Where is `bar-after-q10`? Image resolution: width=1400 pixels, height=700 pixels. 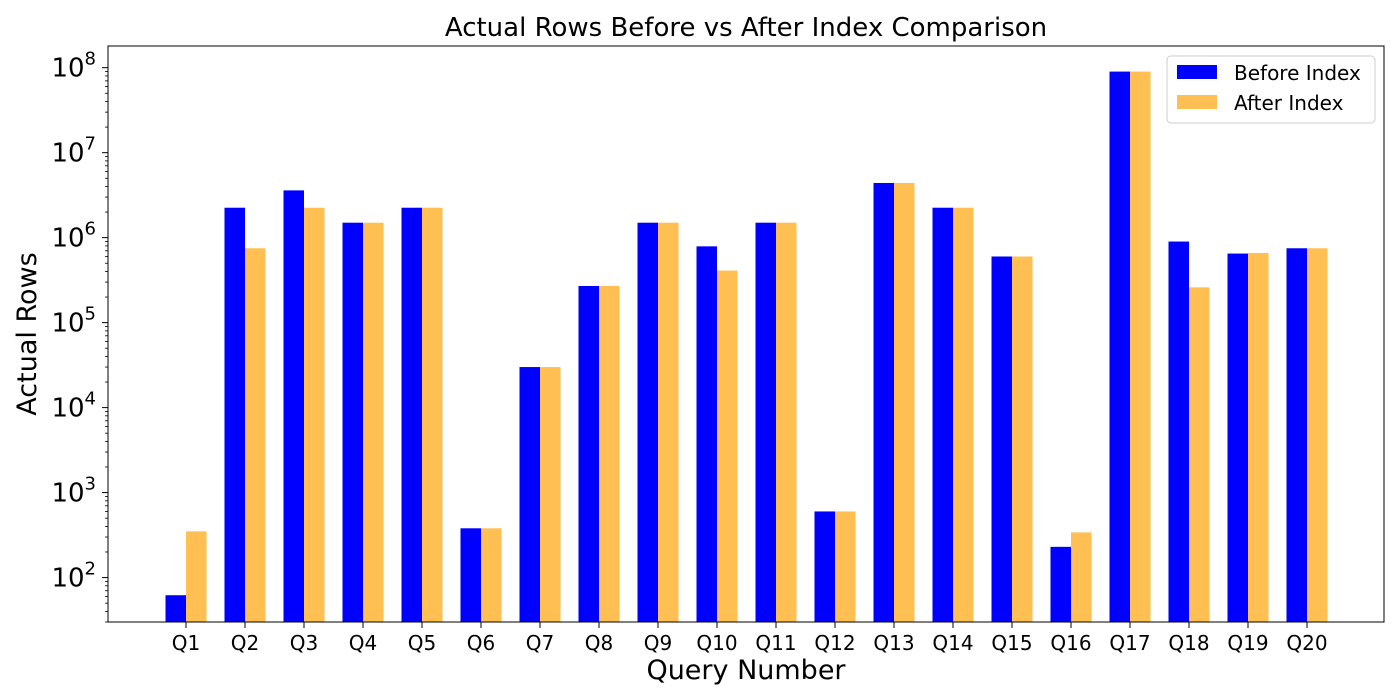 bar-after-q10 is located at coordinates (727, 446).